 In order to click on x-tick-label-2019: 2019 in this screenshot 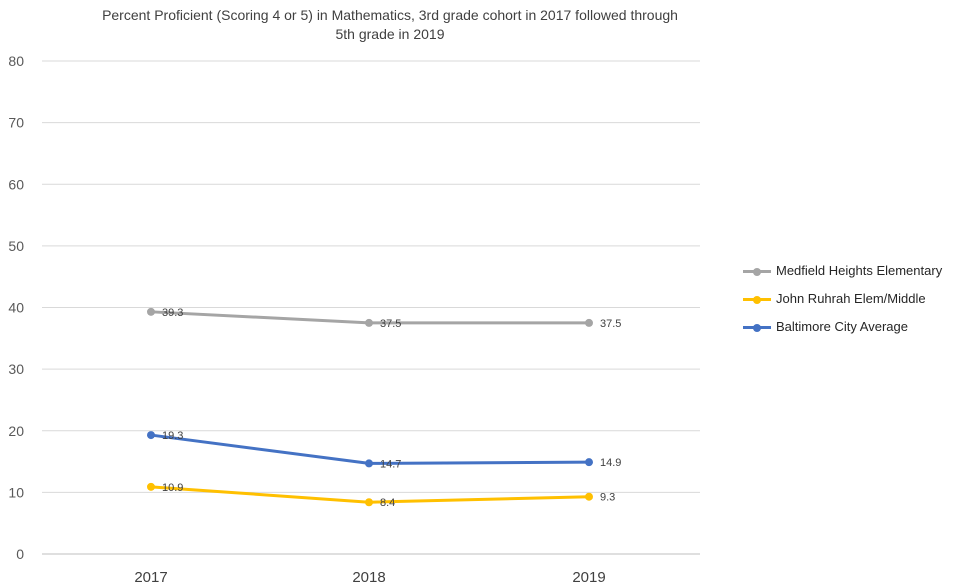, I will do `click(588, 577)`.